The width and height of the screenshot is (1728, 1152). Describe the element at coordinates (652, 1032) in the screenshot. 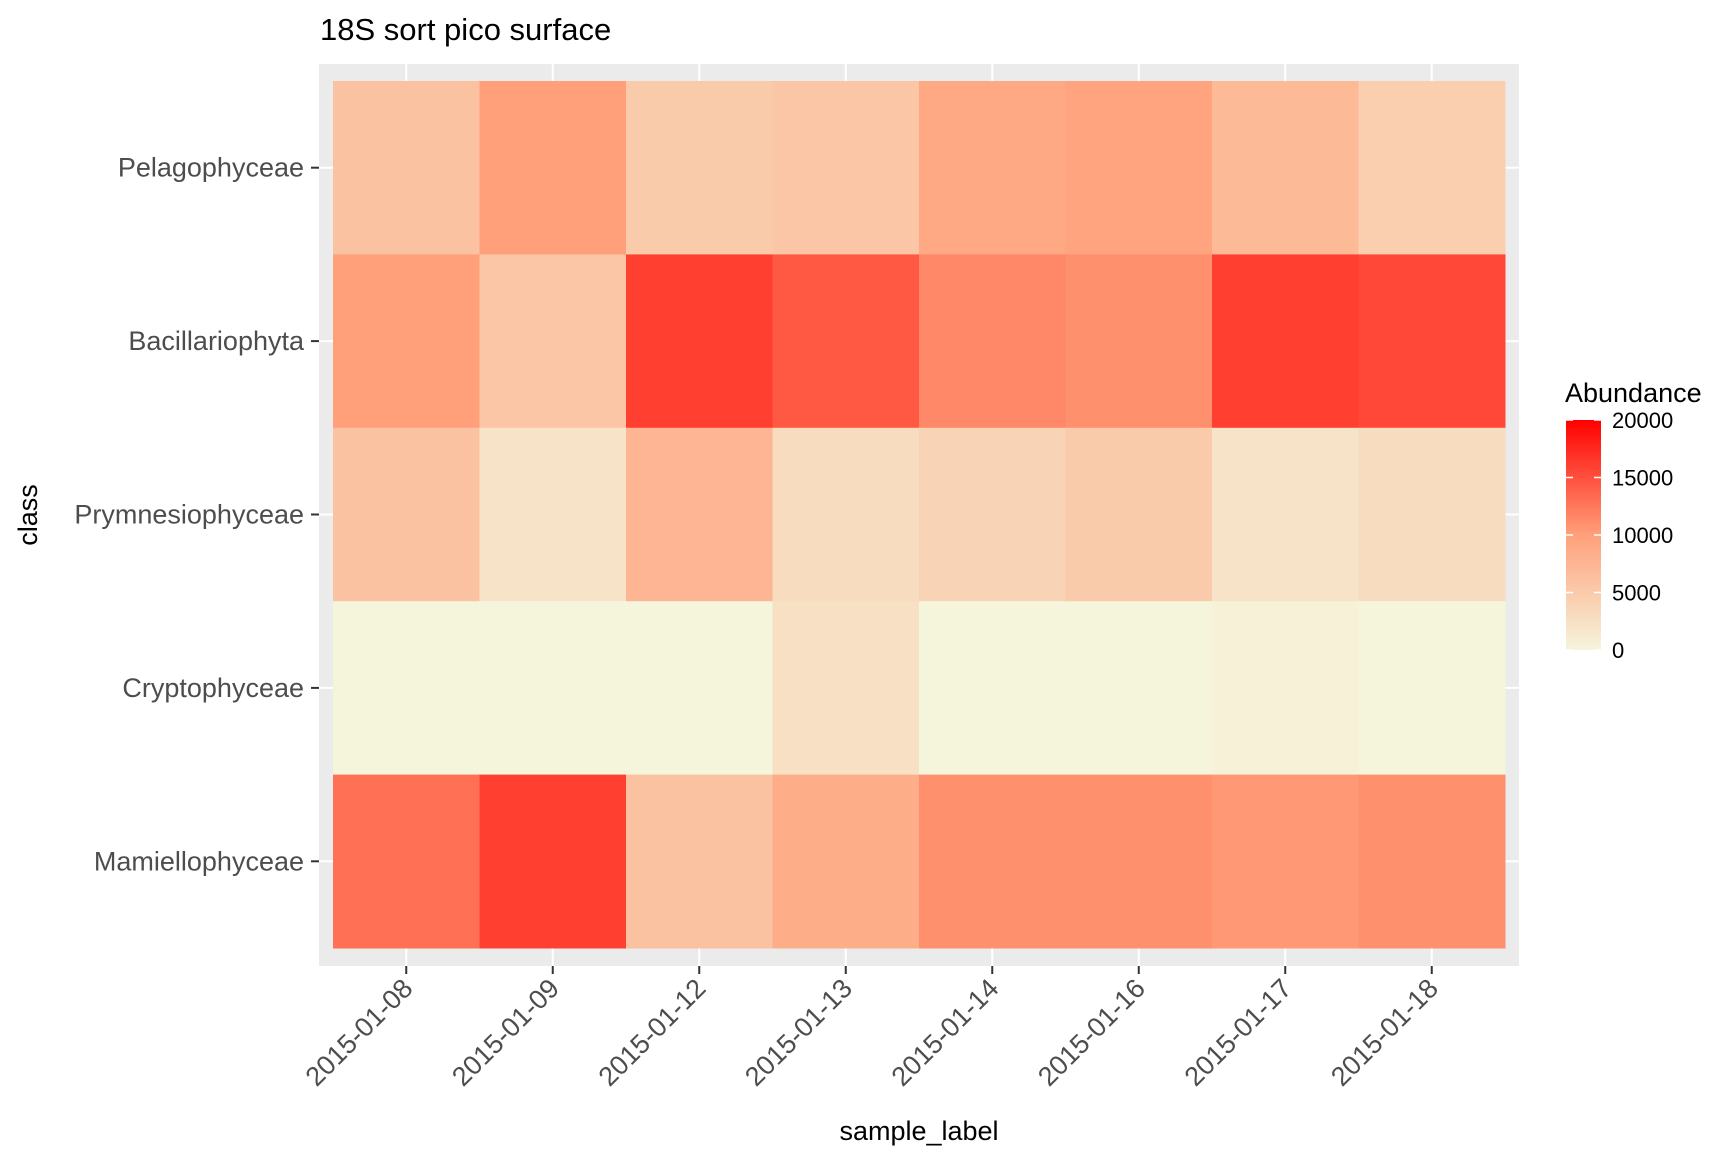

I see `x-tick-label: 2015-01-12` at that location.